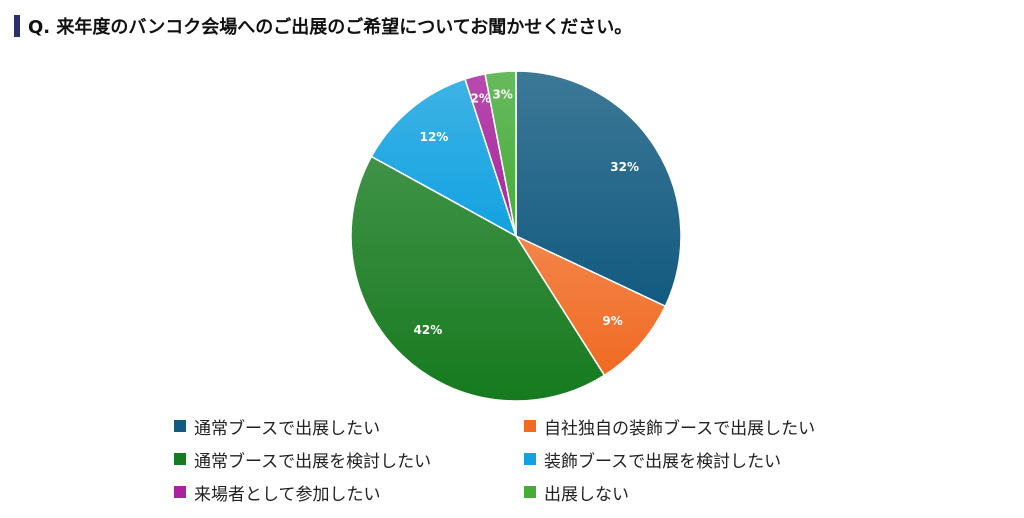 This screenshot has width=1024, height=518. I want to click on legend-item-2: 通常ブースで出展を検討したい, so click(349, 459).